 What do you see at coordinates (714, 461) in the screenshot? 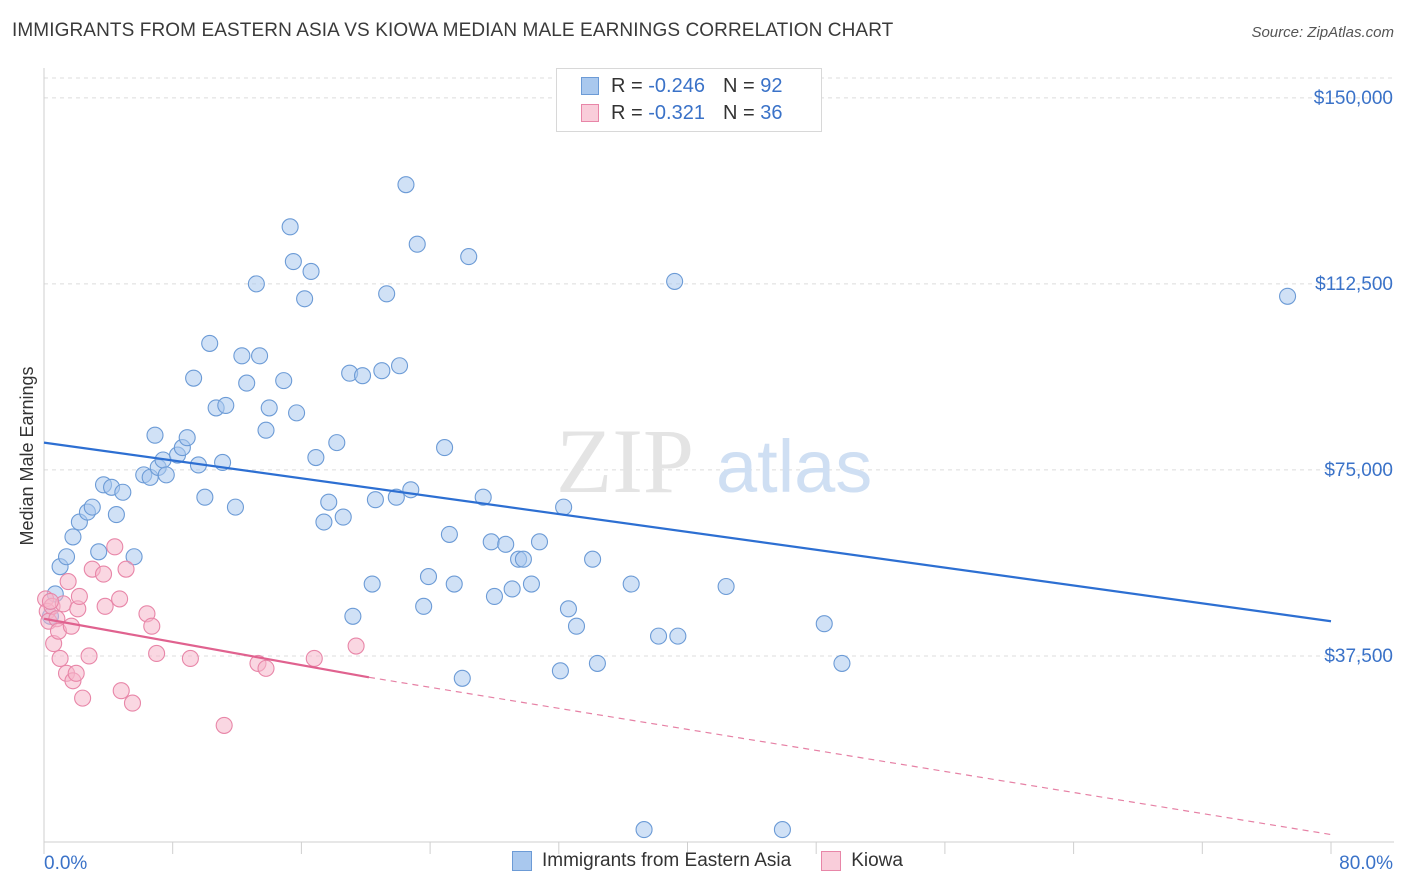
I see `watermark: ZIP atlas` at bounding box center [714, 461].